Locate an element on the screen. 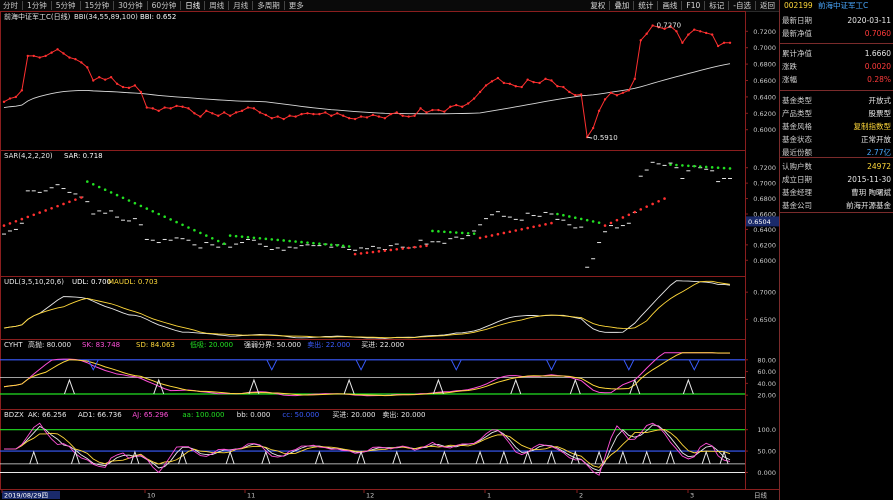 Image resolution: width=893 pixels, height=500 pixels. period-tab-8: 月线 is located at coordinates (241, 5).